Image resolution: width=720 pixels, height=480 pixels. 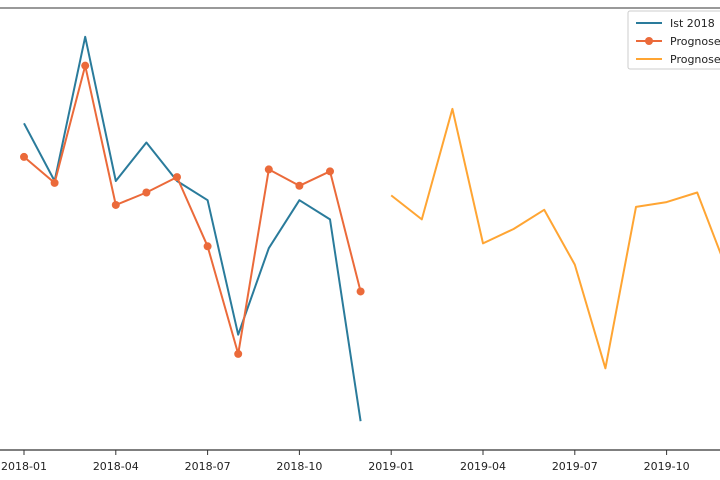 What do you see at coordinates (695, 41) in the screenshot?
I see `legend-label-prognose-markers: Prognose` at bounding box center [695, 41].